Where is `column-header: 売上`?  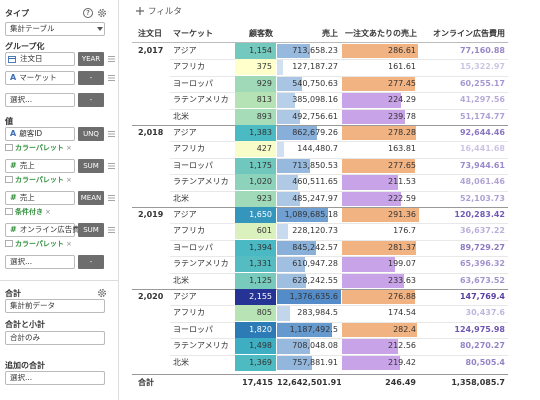
column-header: 売上 is located at coordinates (330, 33).